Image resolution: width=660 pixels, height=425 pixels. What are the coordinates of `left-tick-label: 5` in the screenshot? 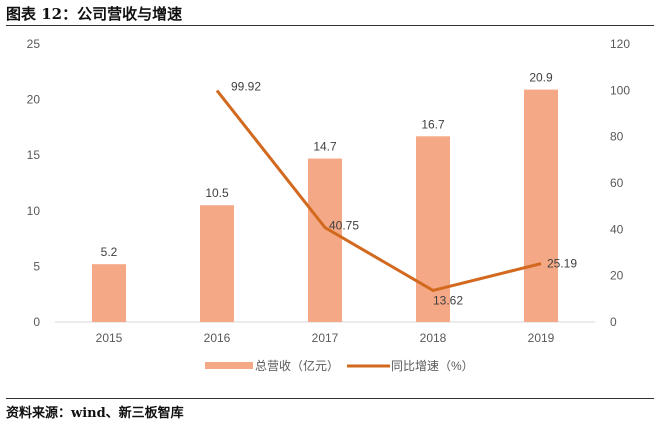 It's located at (36, 266).